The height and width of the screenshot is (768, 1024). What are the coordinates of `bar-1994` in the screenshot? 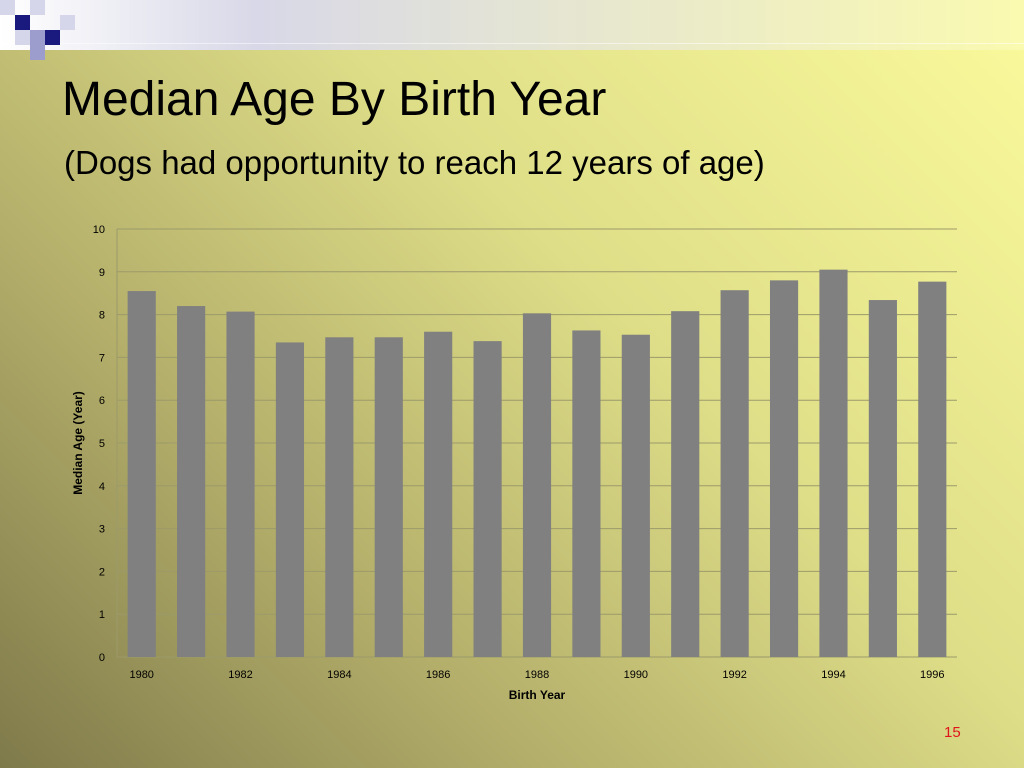 It's located at (833, 463).